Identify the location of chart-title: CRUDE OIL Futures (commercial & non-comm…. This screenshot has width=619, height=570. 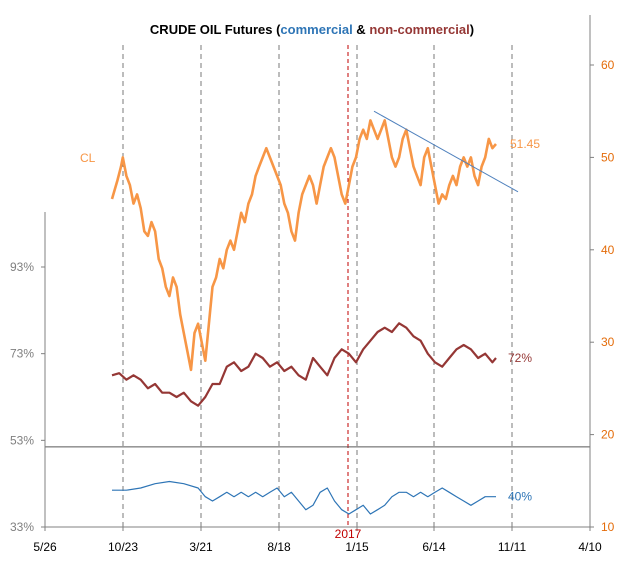
(312, 29).